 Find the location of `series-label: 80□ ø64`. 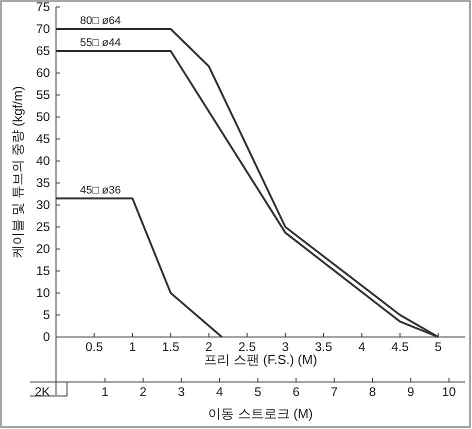

series-label: 80□ ø64 is located at coordinates (100, 21).